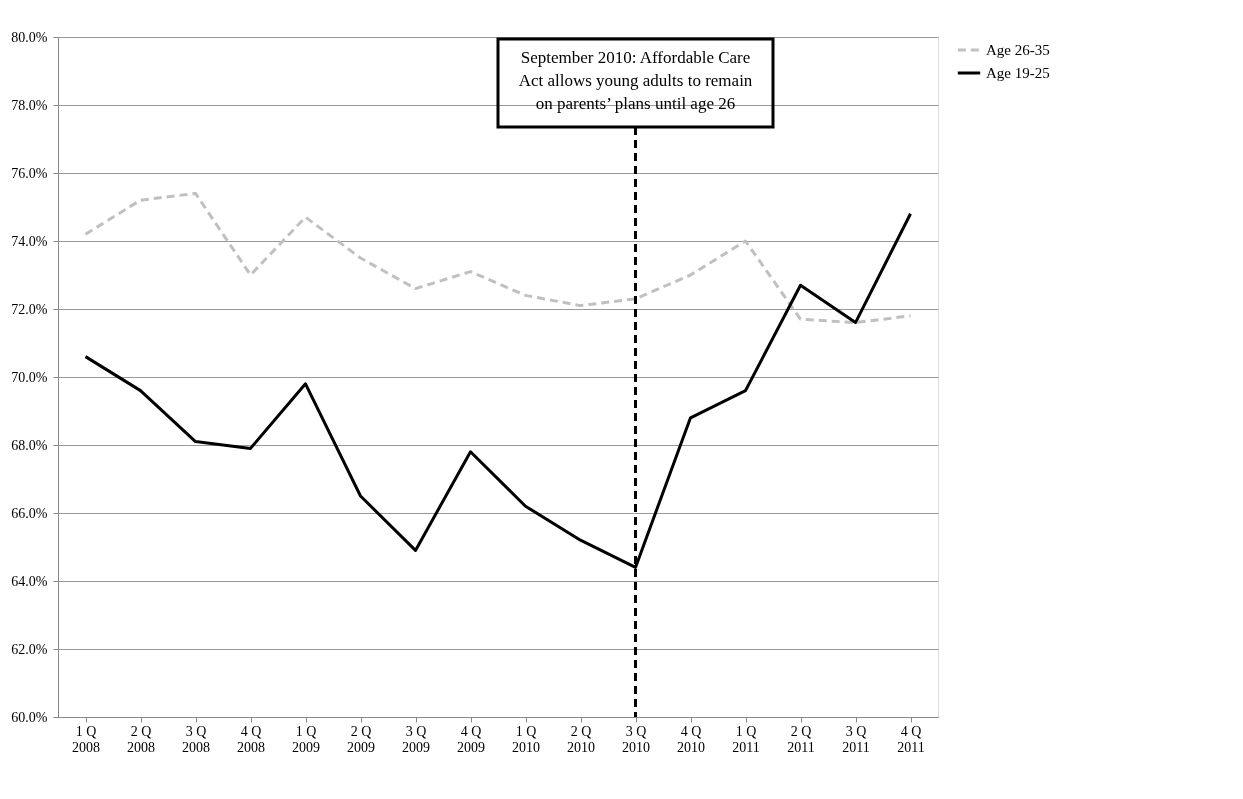 The width and height of the screenshot is (1243, 799). I want to click on y-tick-label: 70.0%, so click(29, 377).